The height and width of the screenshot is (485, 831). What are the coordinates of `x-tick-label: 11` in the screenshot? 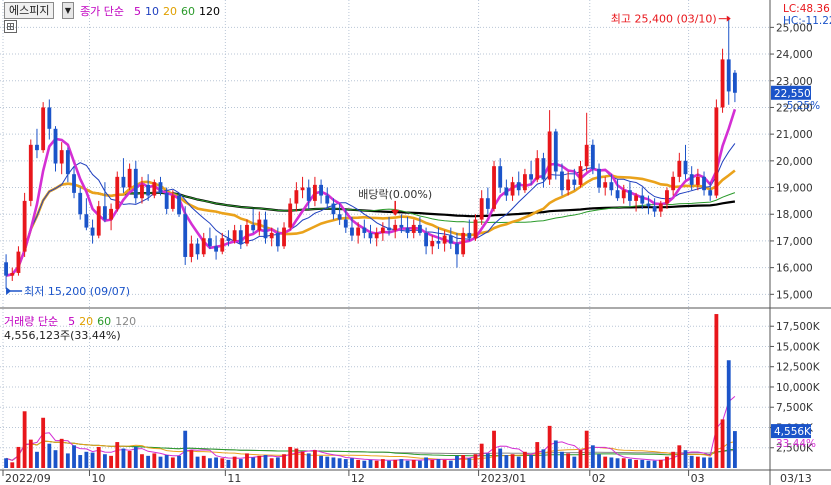 It's located at (234, 478).